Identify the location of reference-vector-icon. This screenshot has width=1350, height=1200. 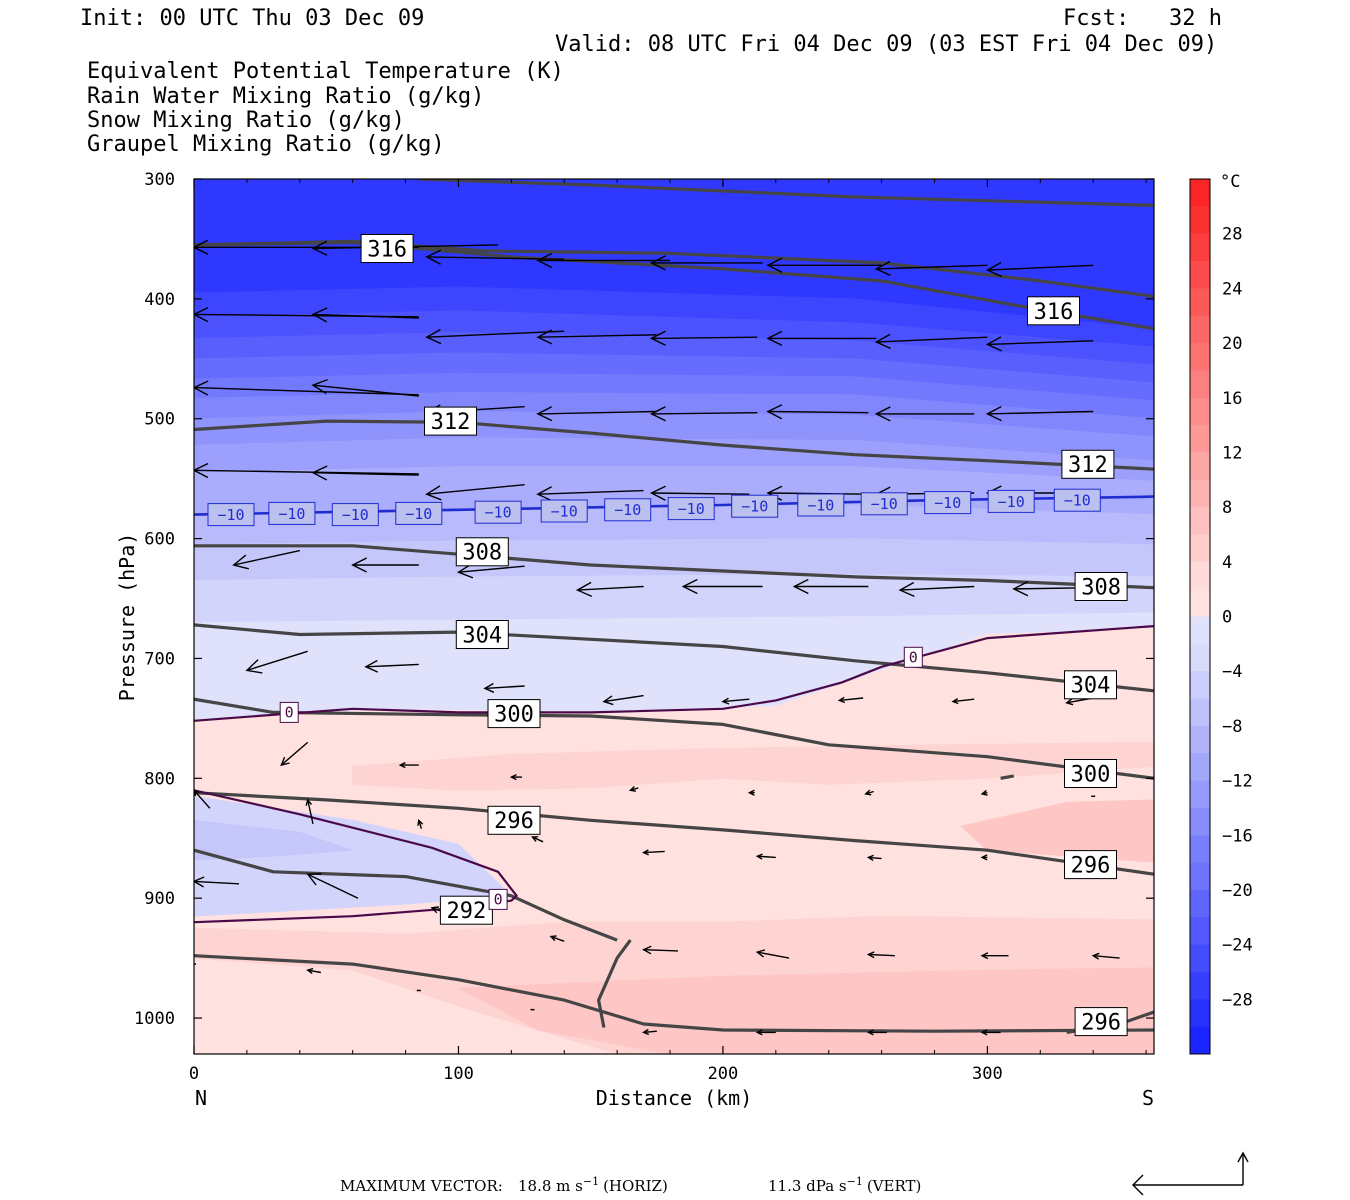
(1190, 1173).